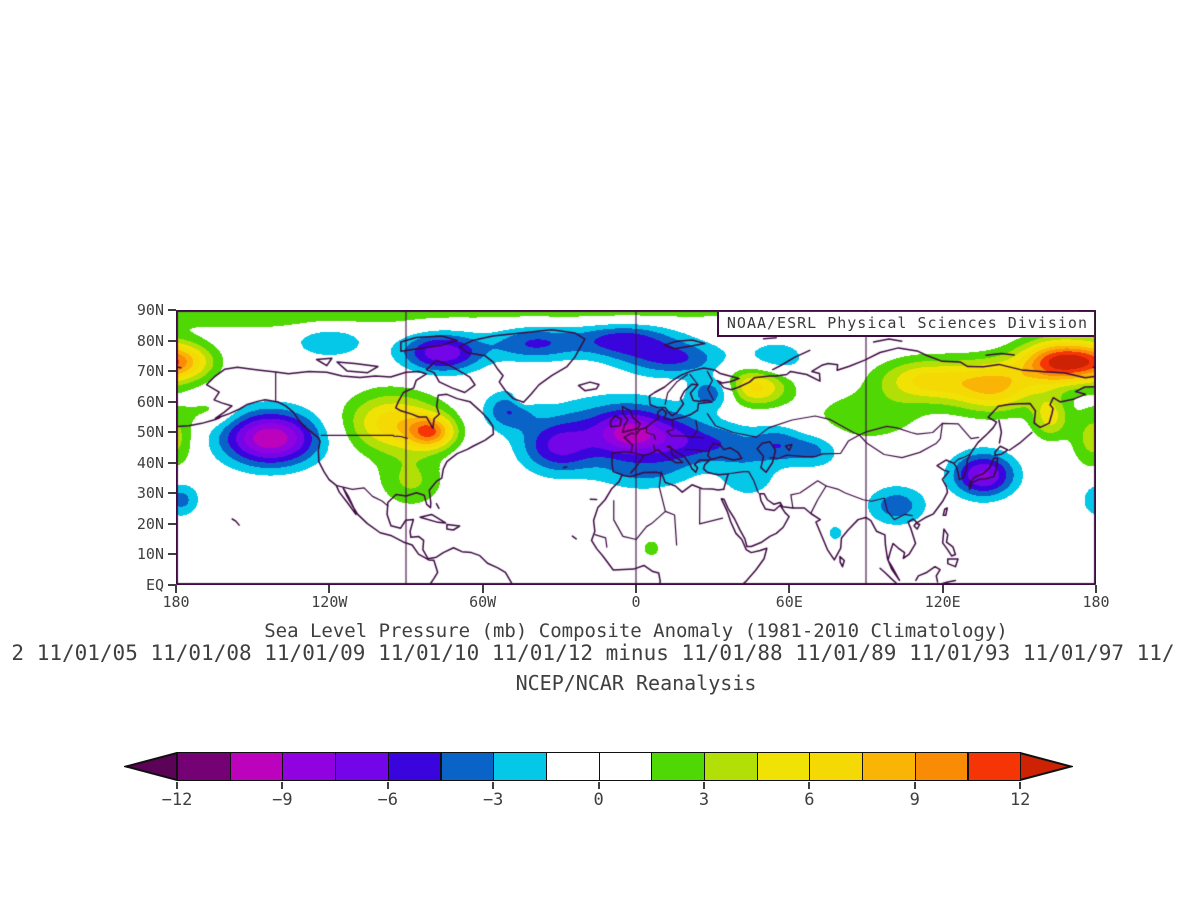 The height and width of the screenshot is (921, 1190). I want to click on branding-box: NOAA/ESRL Physical Sciences Division, so click(905, 324).